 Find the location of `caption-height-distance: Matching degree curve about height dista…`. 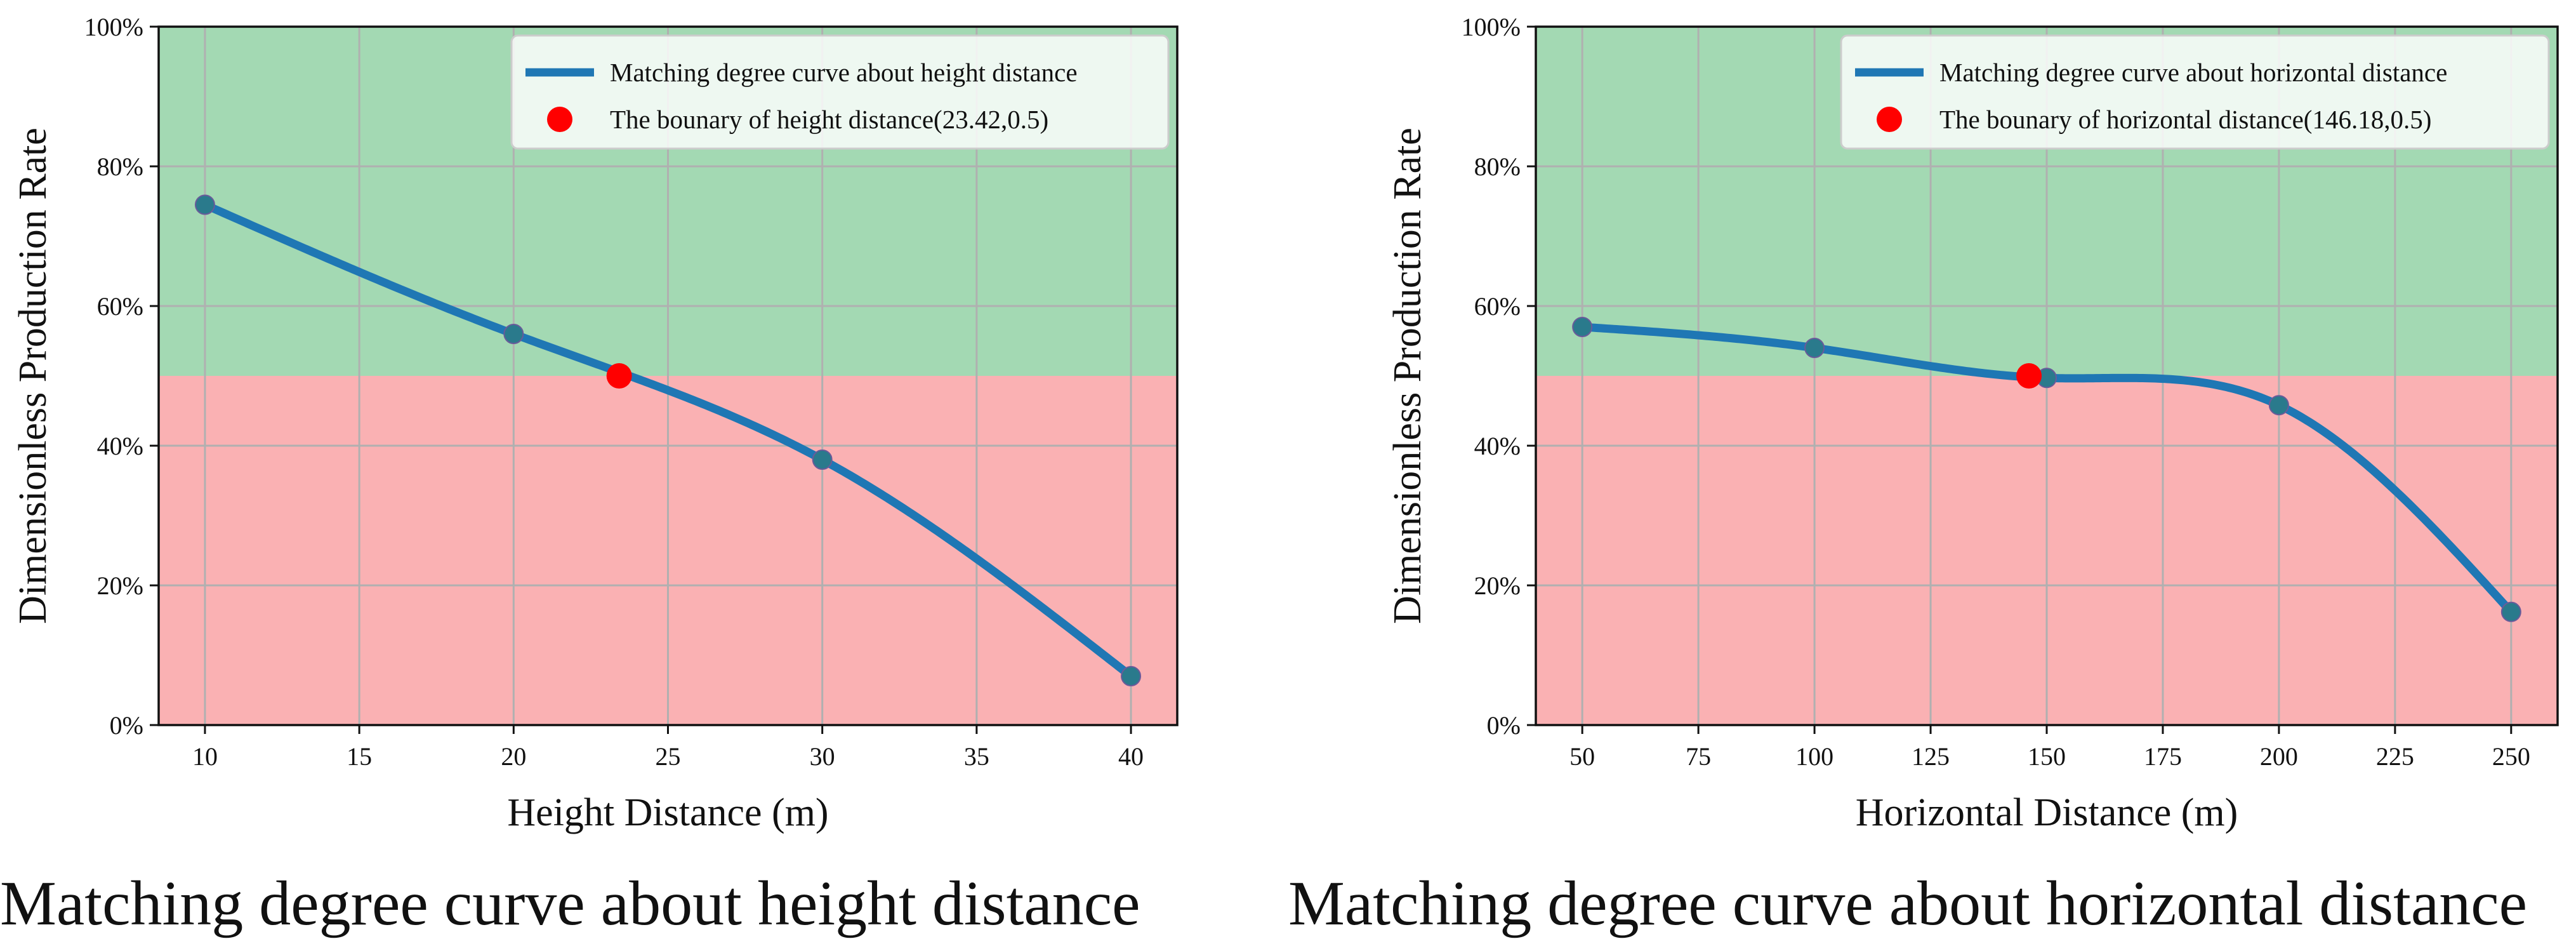

caption-height-distance: Matching degree curve about height dista… is located at coordinates (570, 903).